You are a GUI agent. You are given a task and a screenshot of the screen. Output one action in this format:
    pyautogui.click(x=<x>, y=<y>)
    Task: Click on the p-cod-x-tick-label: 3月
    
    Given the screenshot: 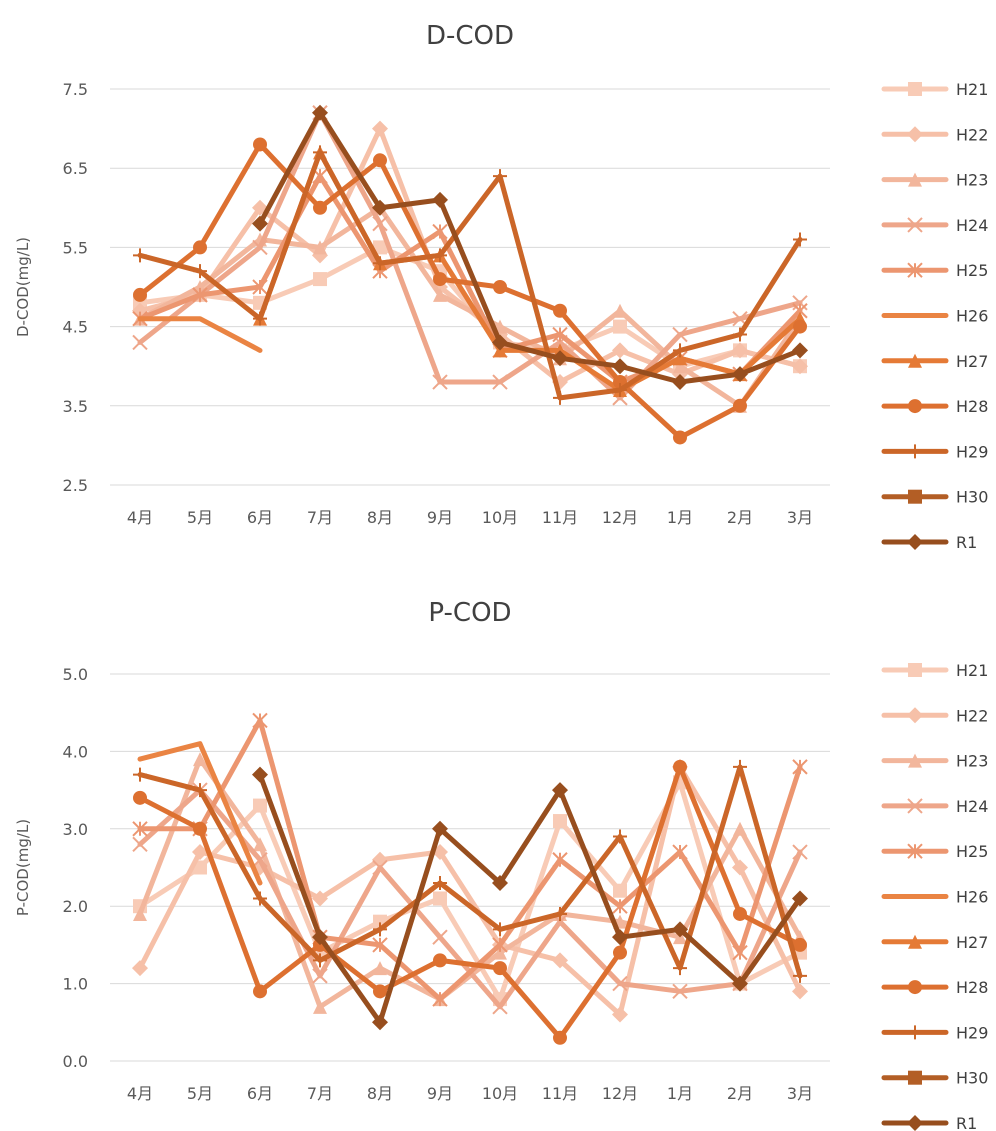 What is the action you would take?
    pyautogui.click(x=800, y=1093)
    